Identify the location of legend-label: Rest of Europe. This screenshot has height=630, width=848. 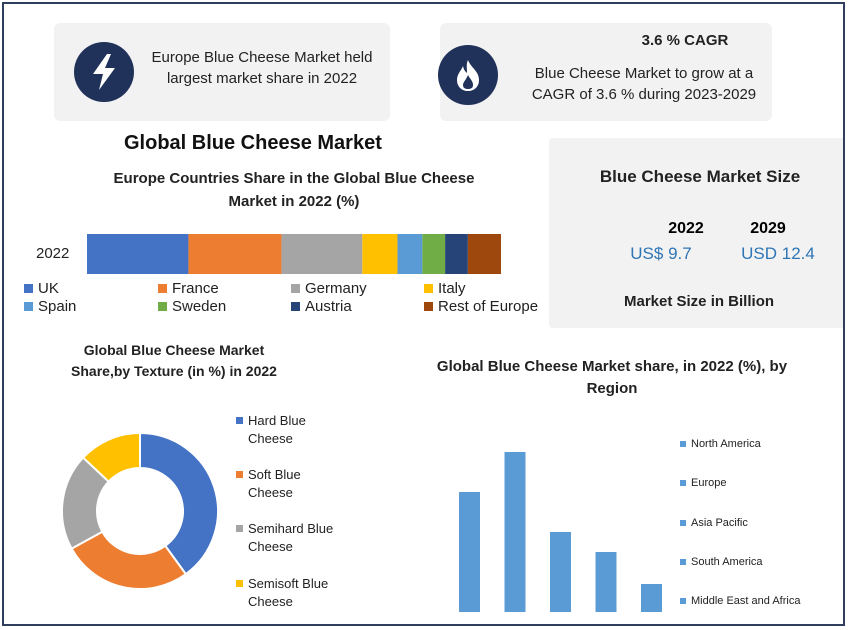
(488, 306).